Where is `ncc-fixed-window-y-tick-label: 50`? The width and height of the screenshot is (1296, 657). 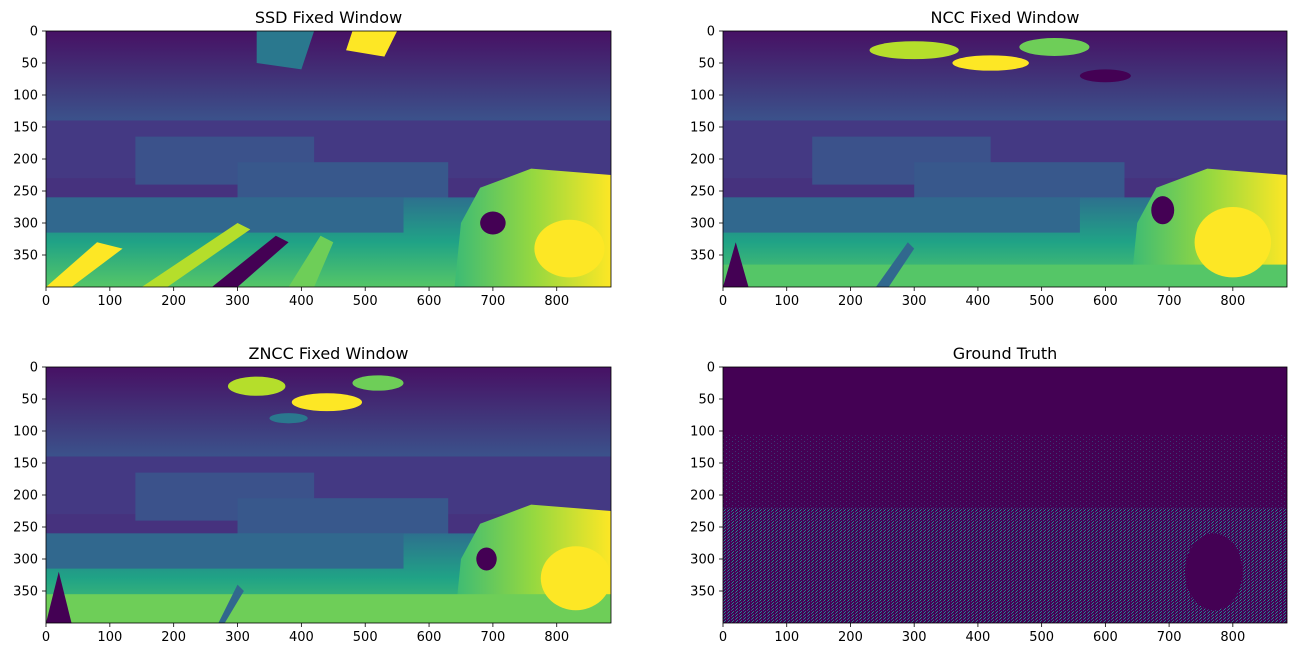 ncc-fixed-window-y-tick-label: 50 is located at coordinates (706, 64).